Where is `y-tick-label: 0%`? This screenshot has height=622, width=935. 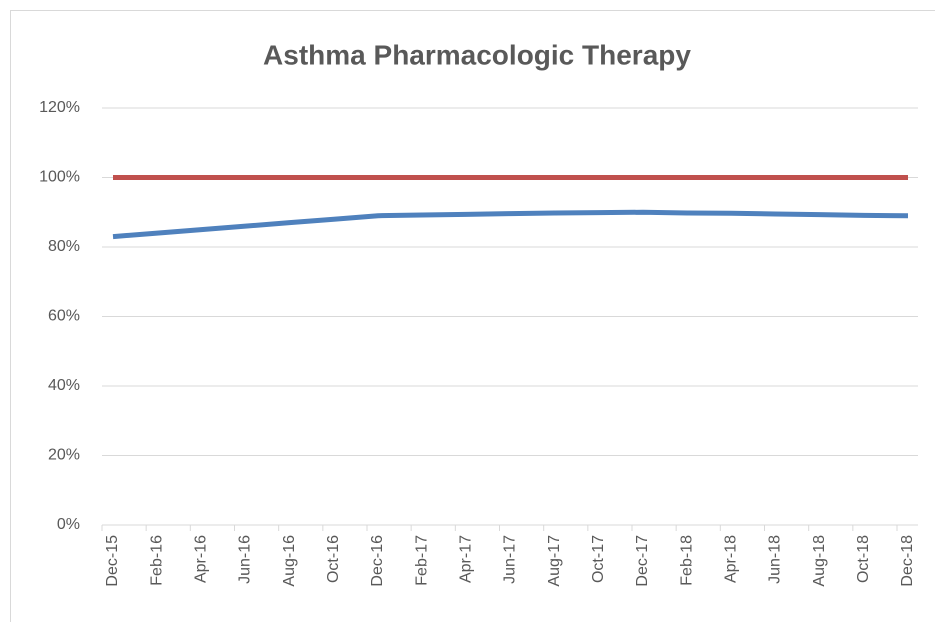 y-tick-label: 0% is located at coordinates (68, 524).